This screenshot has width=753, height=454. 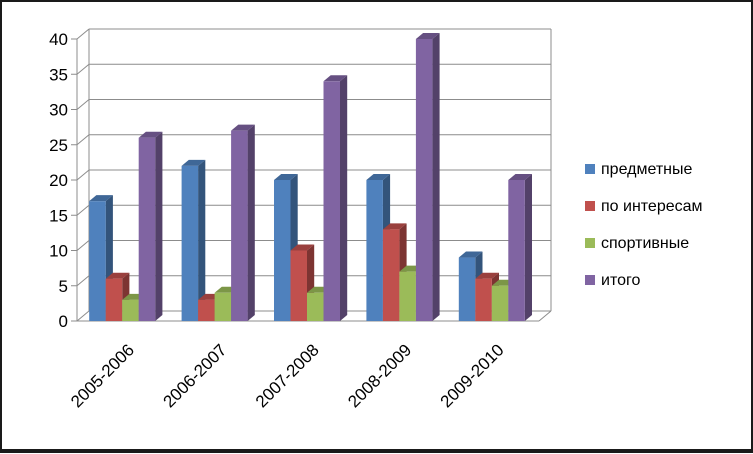 What do you see at coordinates (646, 169) in the screenshot?
I see `legend-label: предметные` at bounding box center [646, 169].